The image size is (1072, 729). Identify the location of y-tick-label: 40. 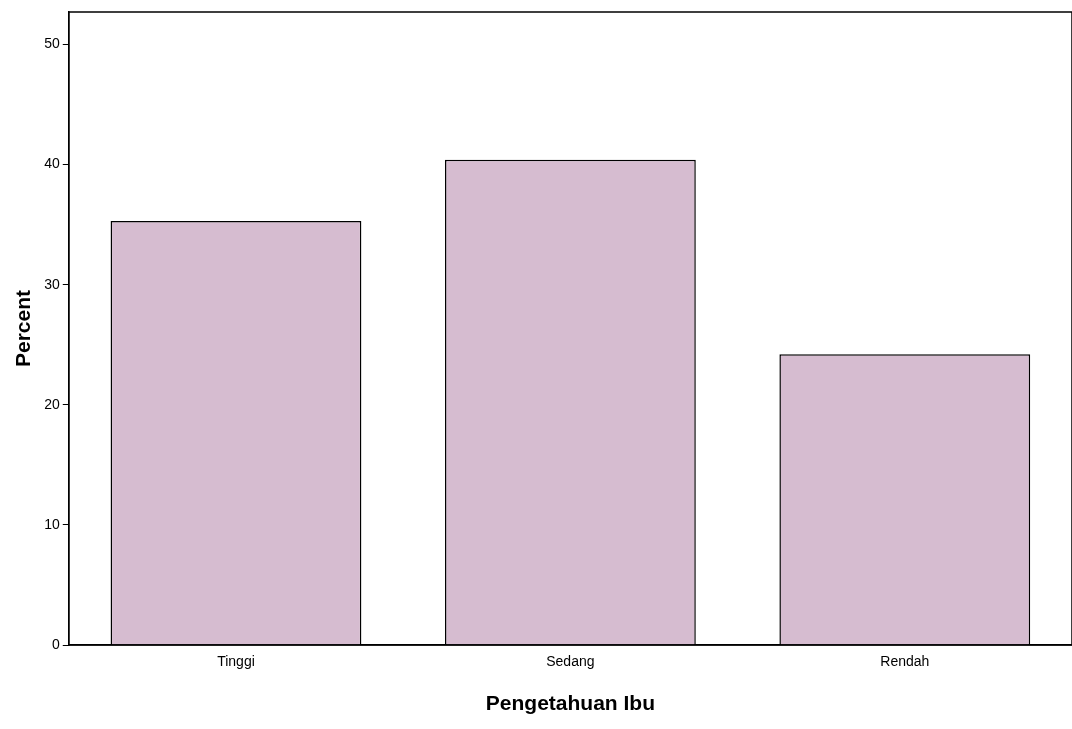
(52, 163).